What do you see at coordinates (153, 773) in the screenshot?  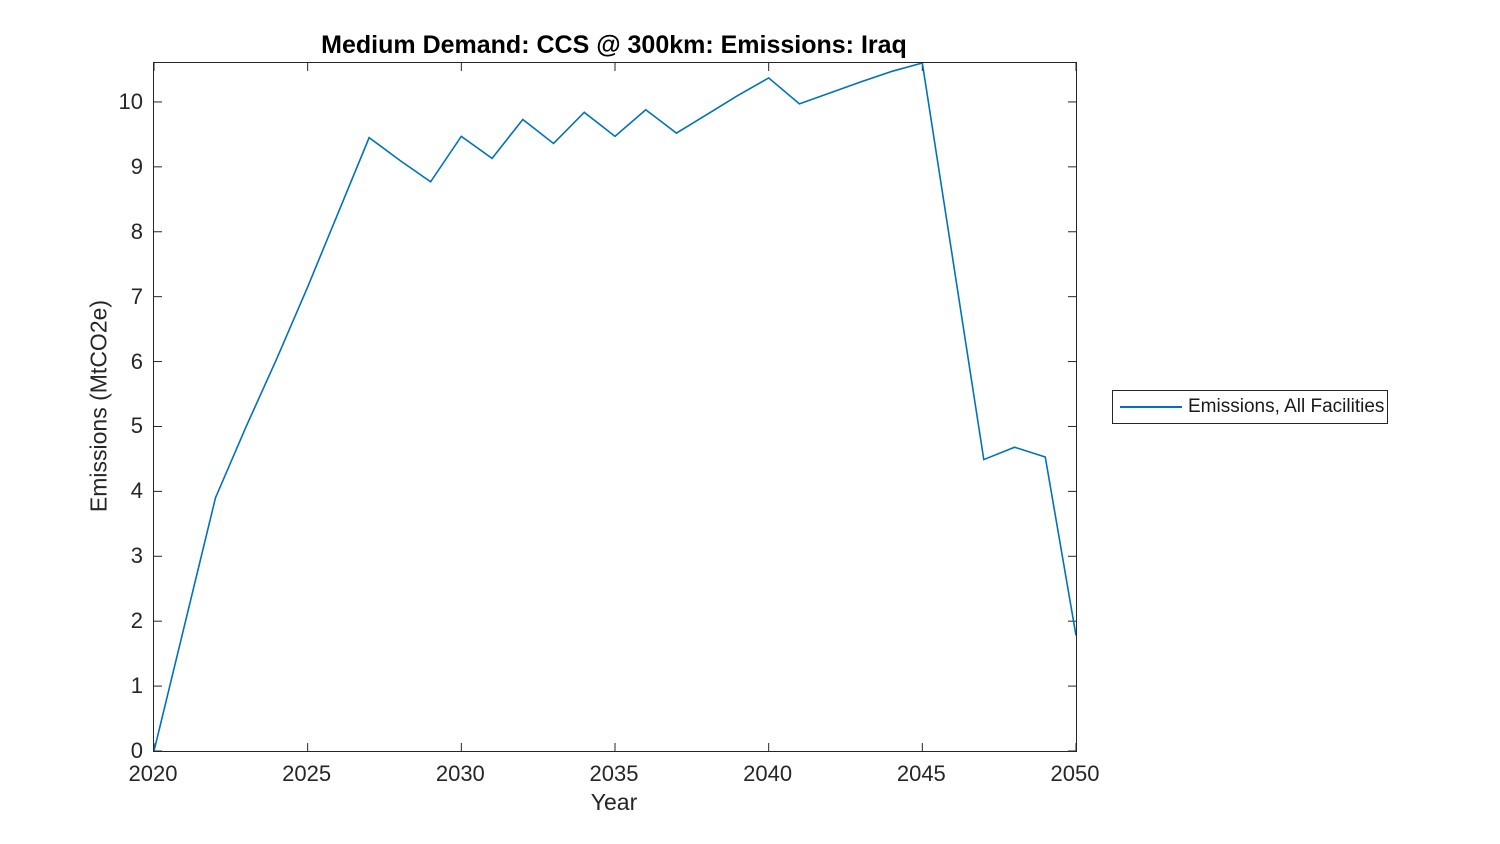 I see `x-tick-label: 2020` at bounding box center [153, 773].